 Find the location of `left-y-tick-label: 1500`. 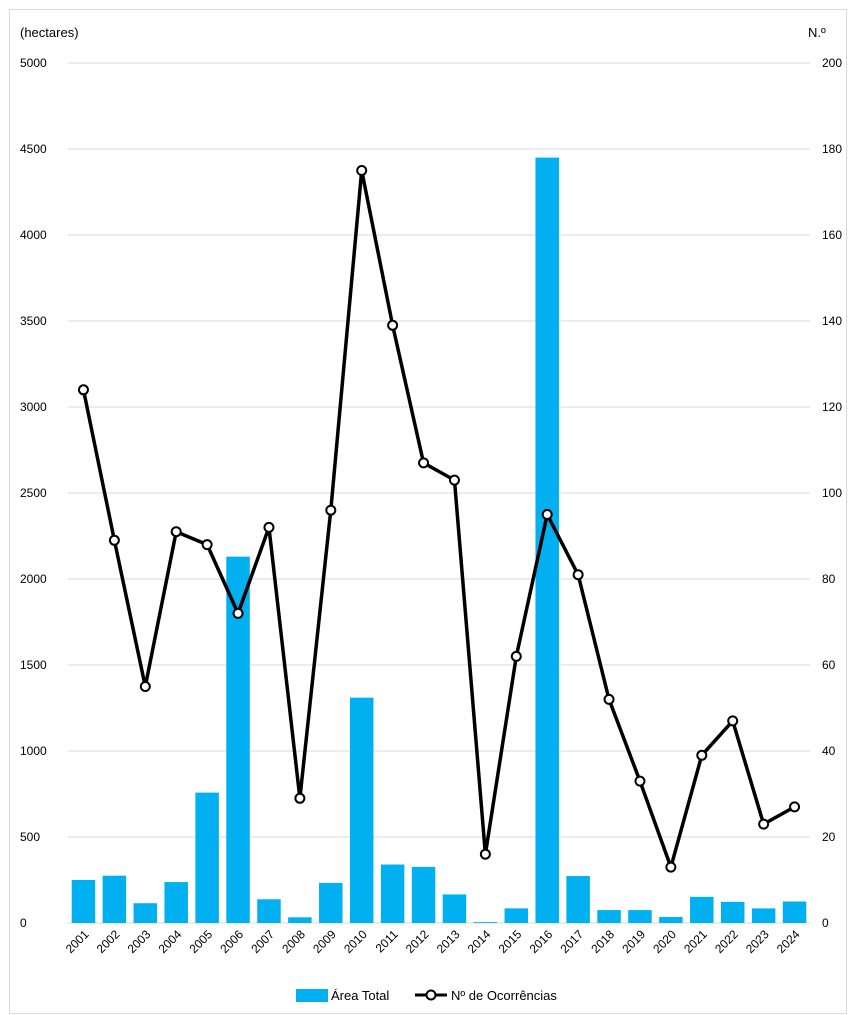

left-y-tick-label: 1500 is located at coordinates (33, 665).